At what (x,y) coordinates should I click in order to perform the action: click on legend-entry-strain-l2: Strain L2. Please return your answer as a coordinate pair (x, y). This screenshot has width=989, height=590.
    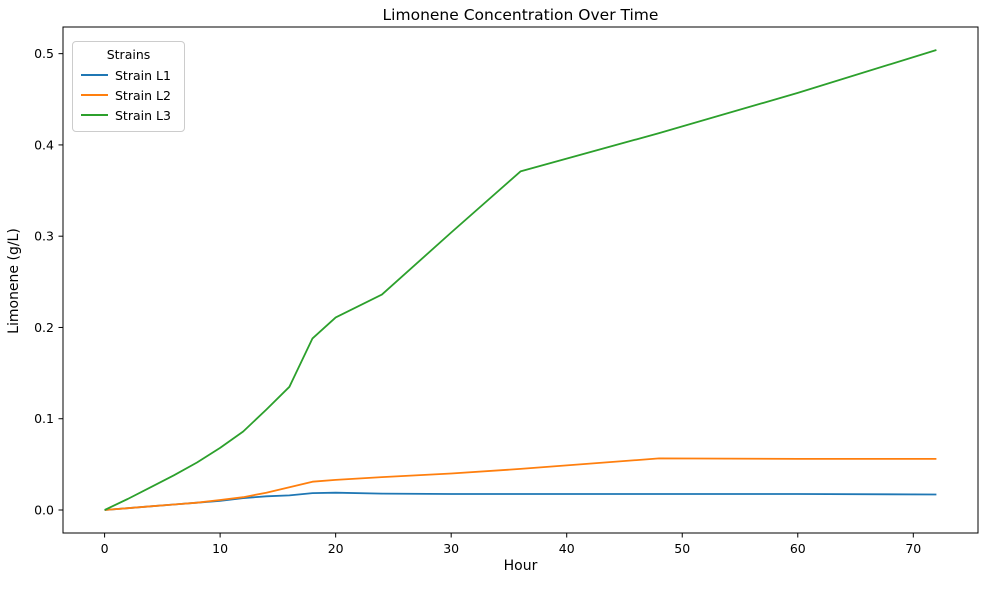
    Looking at the image, I should click on (128, 95).